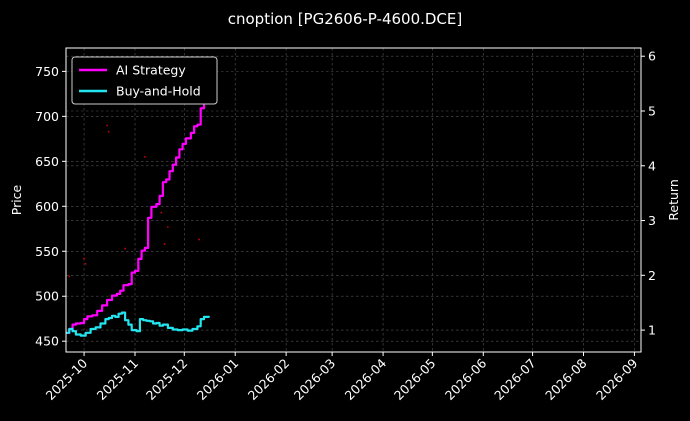  What do you see at coordinates (134, 201) in the screenshot?
I see `scatter-layer` at bounding box center [134, 201].